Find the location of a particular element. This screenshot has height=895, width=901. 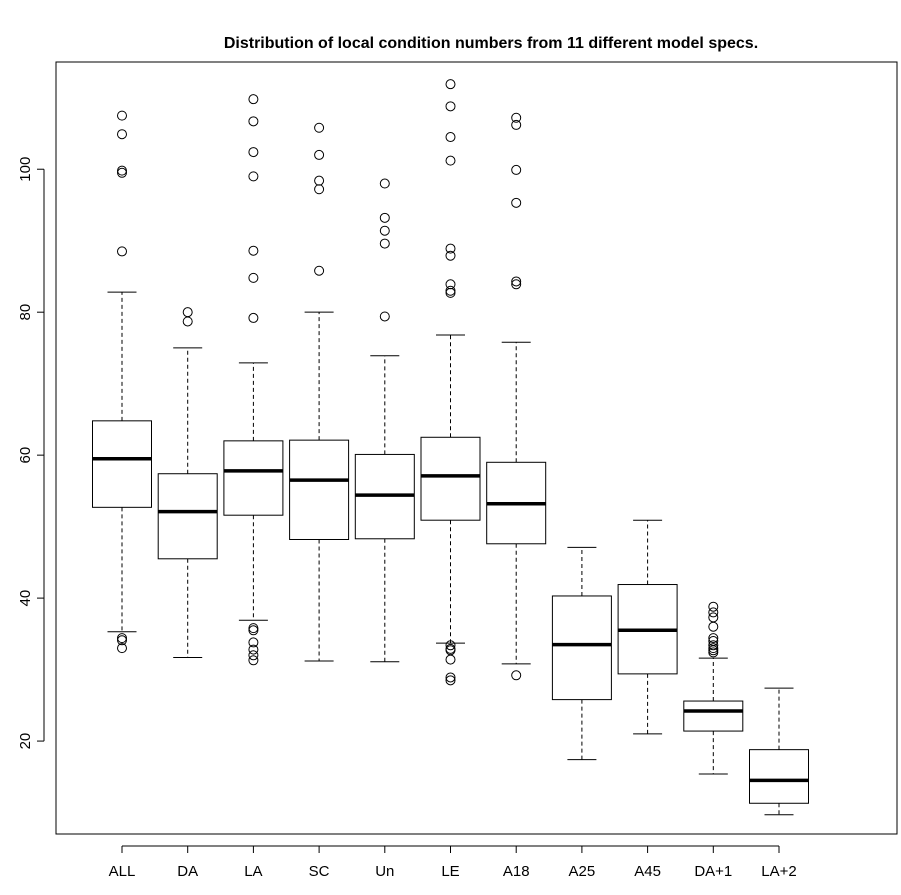

x-tick-label: LA is located at coordinates (253, 871).